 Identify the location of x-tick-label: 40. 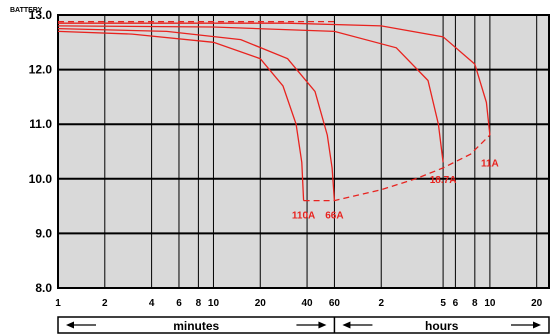
(307, 303).